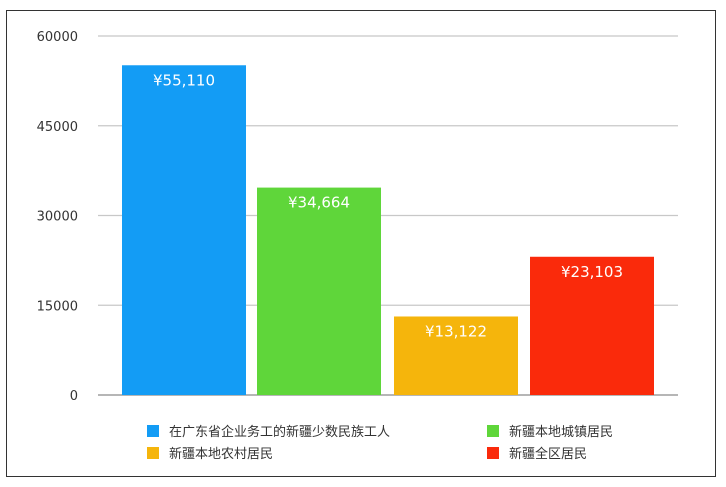 This screenshot has height=487, width=726. What do you see at coordinates (57, 37) in the screenshot?
I see `y-tick-label: 60000` at bounding box center [57, 37].